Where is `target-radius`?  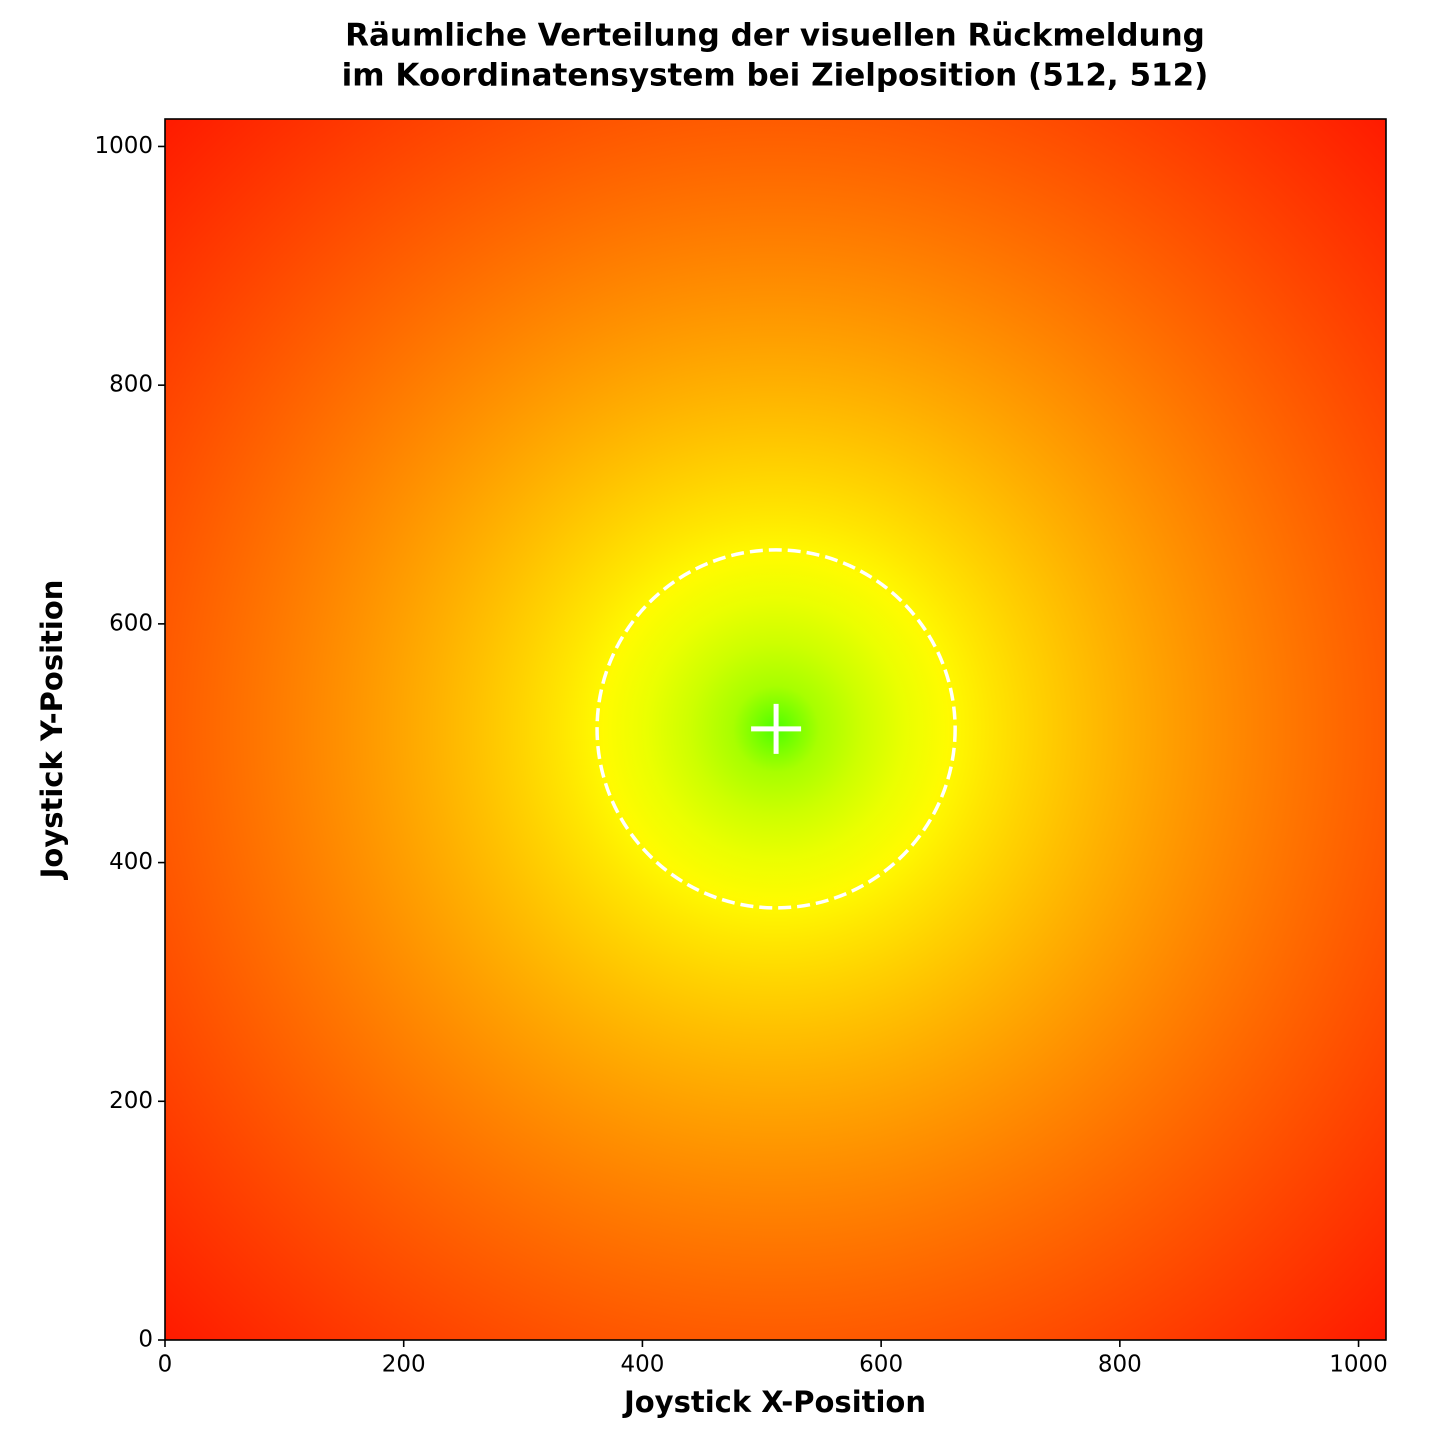
target-radius is located at coordinates (776, 729).